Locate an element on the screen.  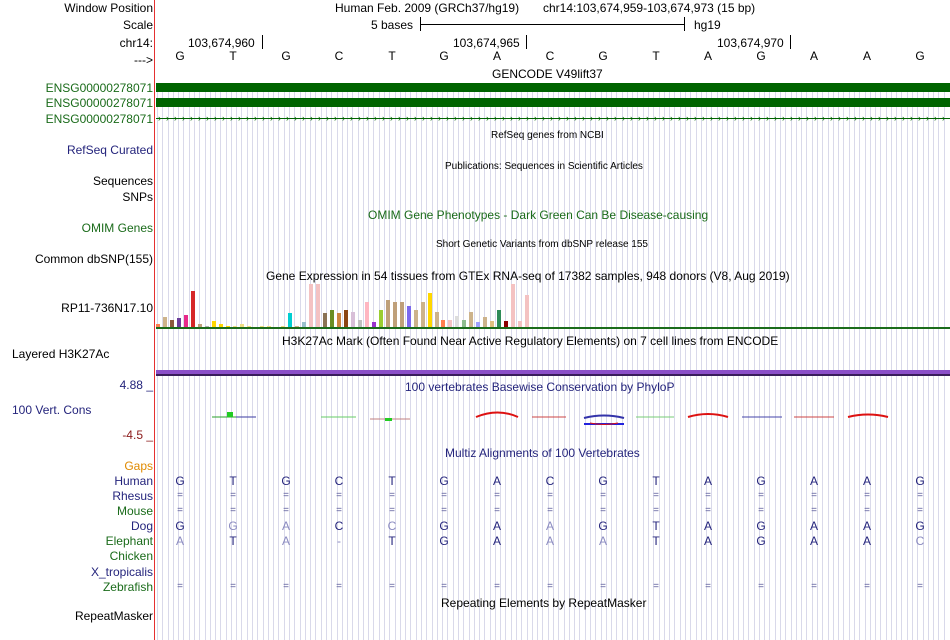
base-3: C is located at coordinates (339, 56).